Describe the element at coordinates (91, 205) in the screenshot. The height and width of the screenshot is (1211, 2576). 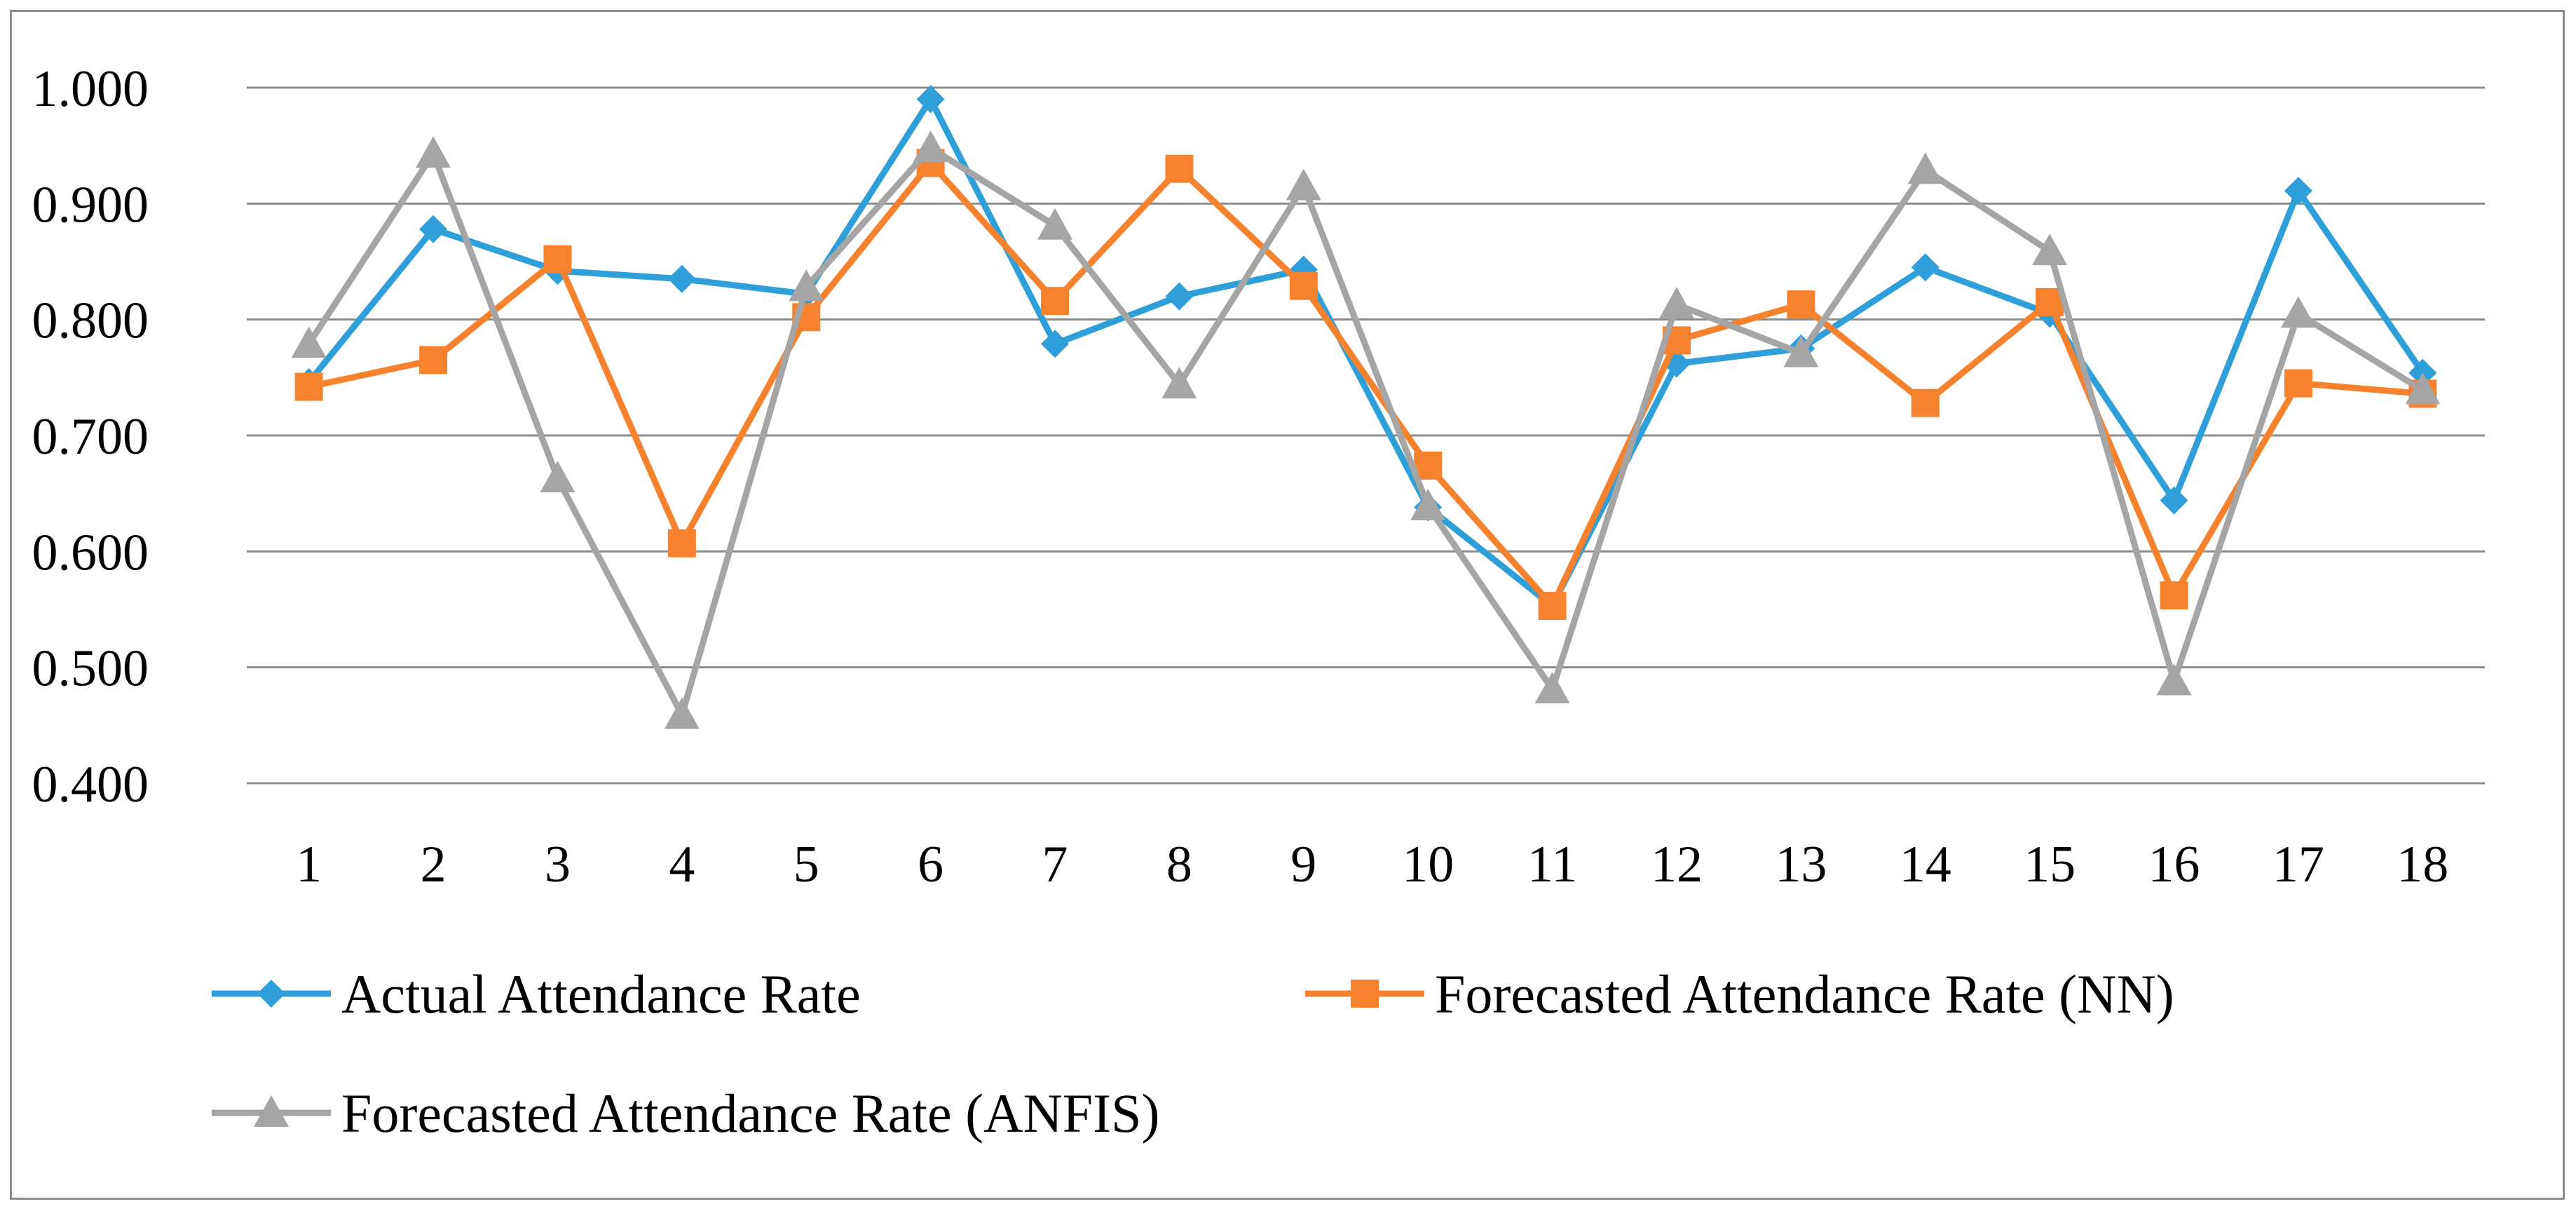
I see `y-tick-label: 0.900` at that location.